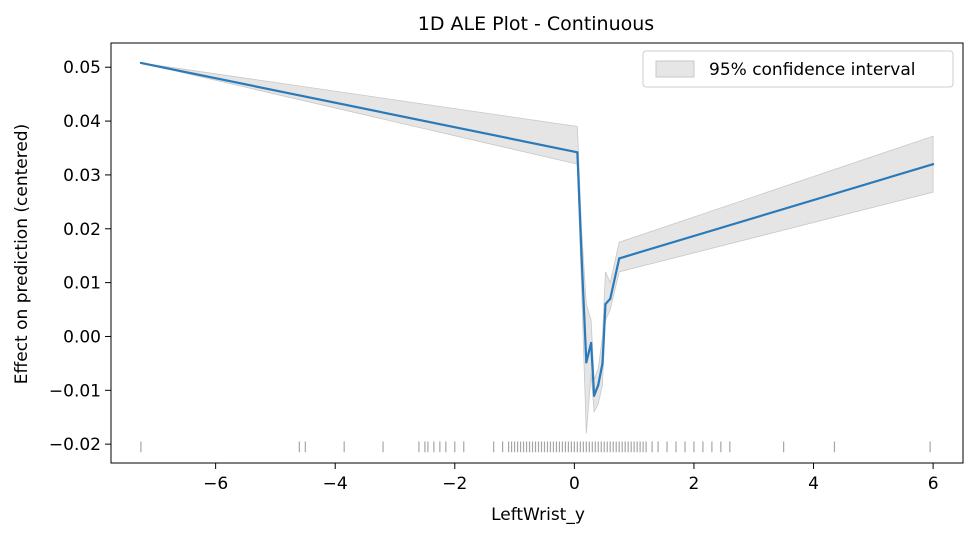 This screenshot has height=540, width=975. I want to click on legend-ci-swatch, so click(675, 69).